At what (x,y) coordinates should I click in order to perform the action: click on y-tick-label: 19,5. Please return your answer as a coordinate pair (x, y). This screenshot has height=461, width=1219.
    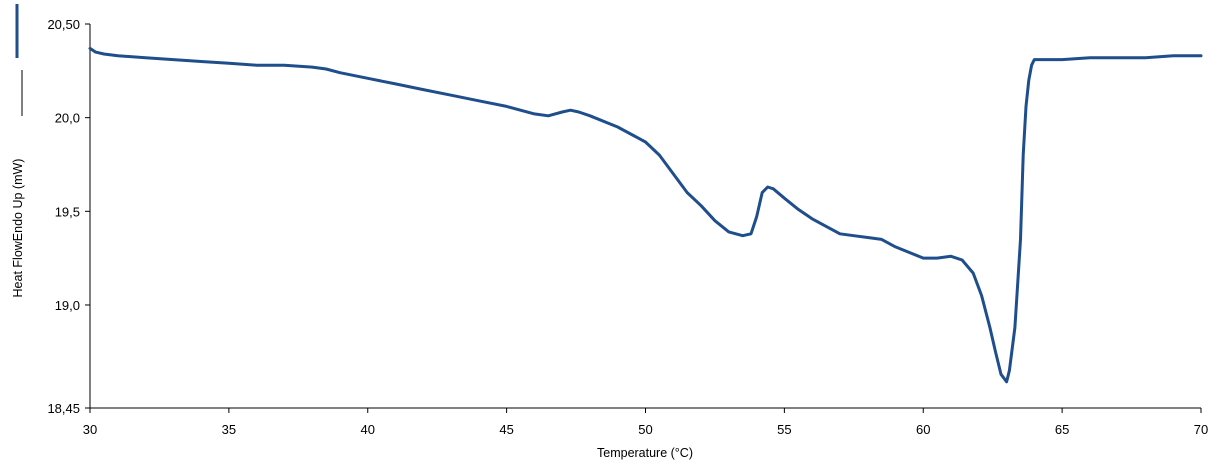
    Looking at the image, I should click on (67, 211).